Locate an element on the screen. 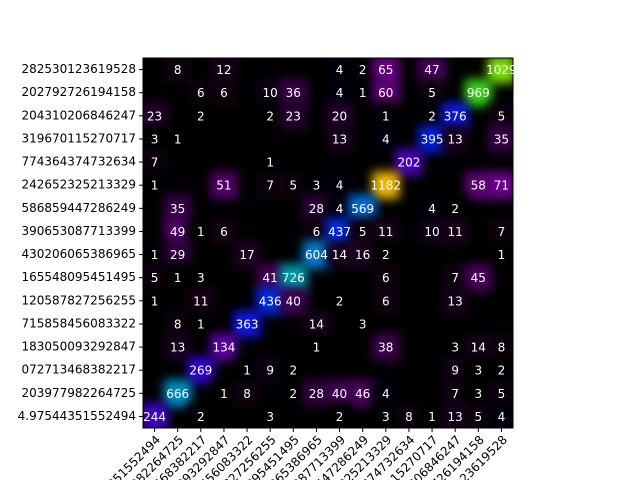 This screenshot has width=640, height=480. cell-label: 11 is located at coordinates (200, 301).